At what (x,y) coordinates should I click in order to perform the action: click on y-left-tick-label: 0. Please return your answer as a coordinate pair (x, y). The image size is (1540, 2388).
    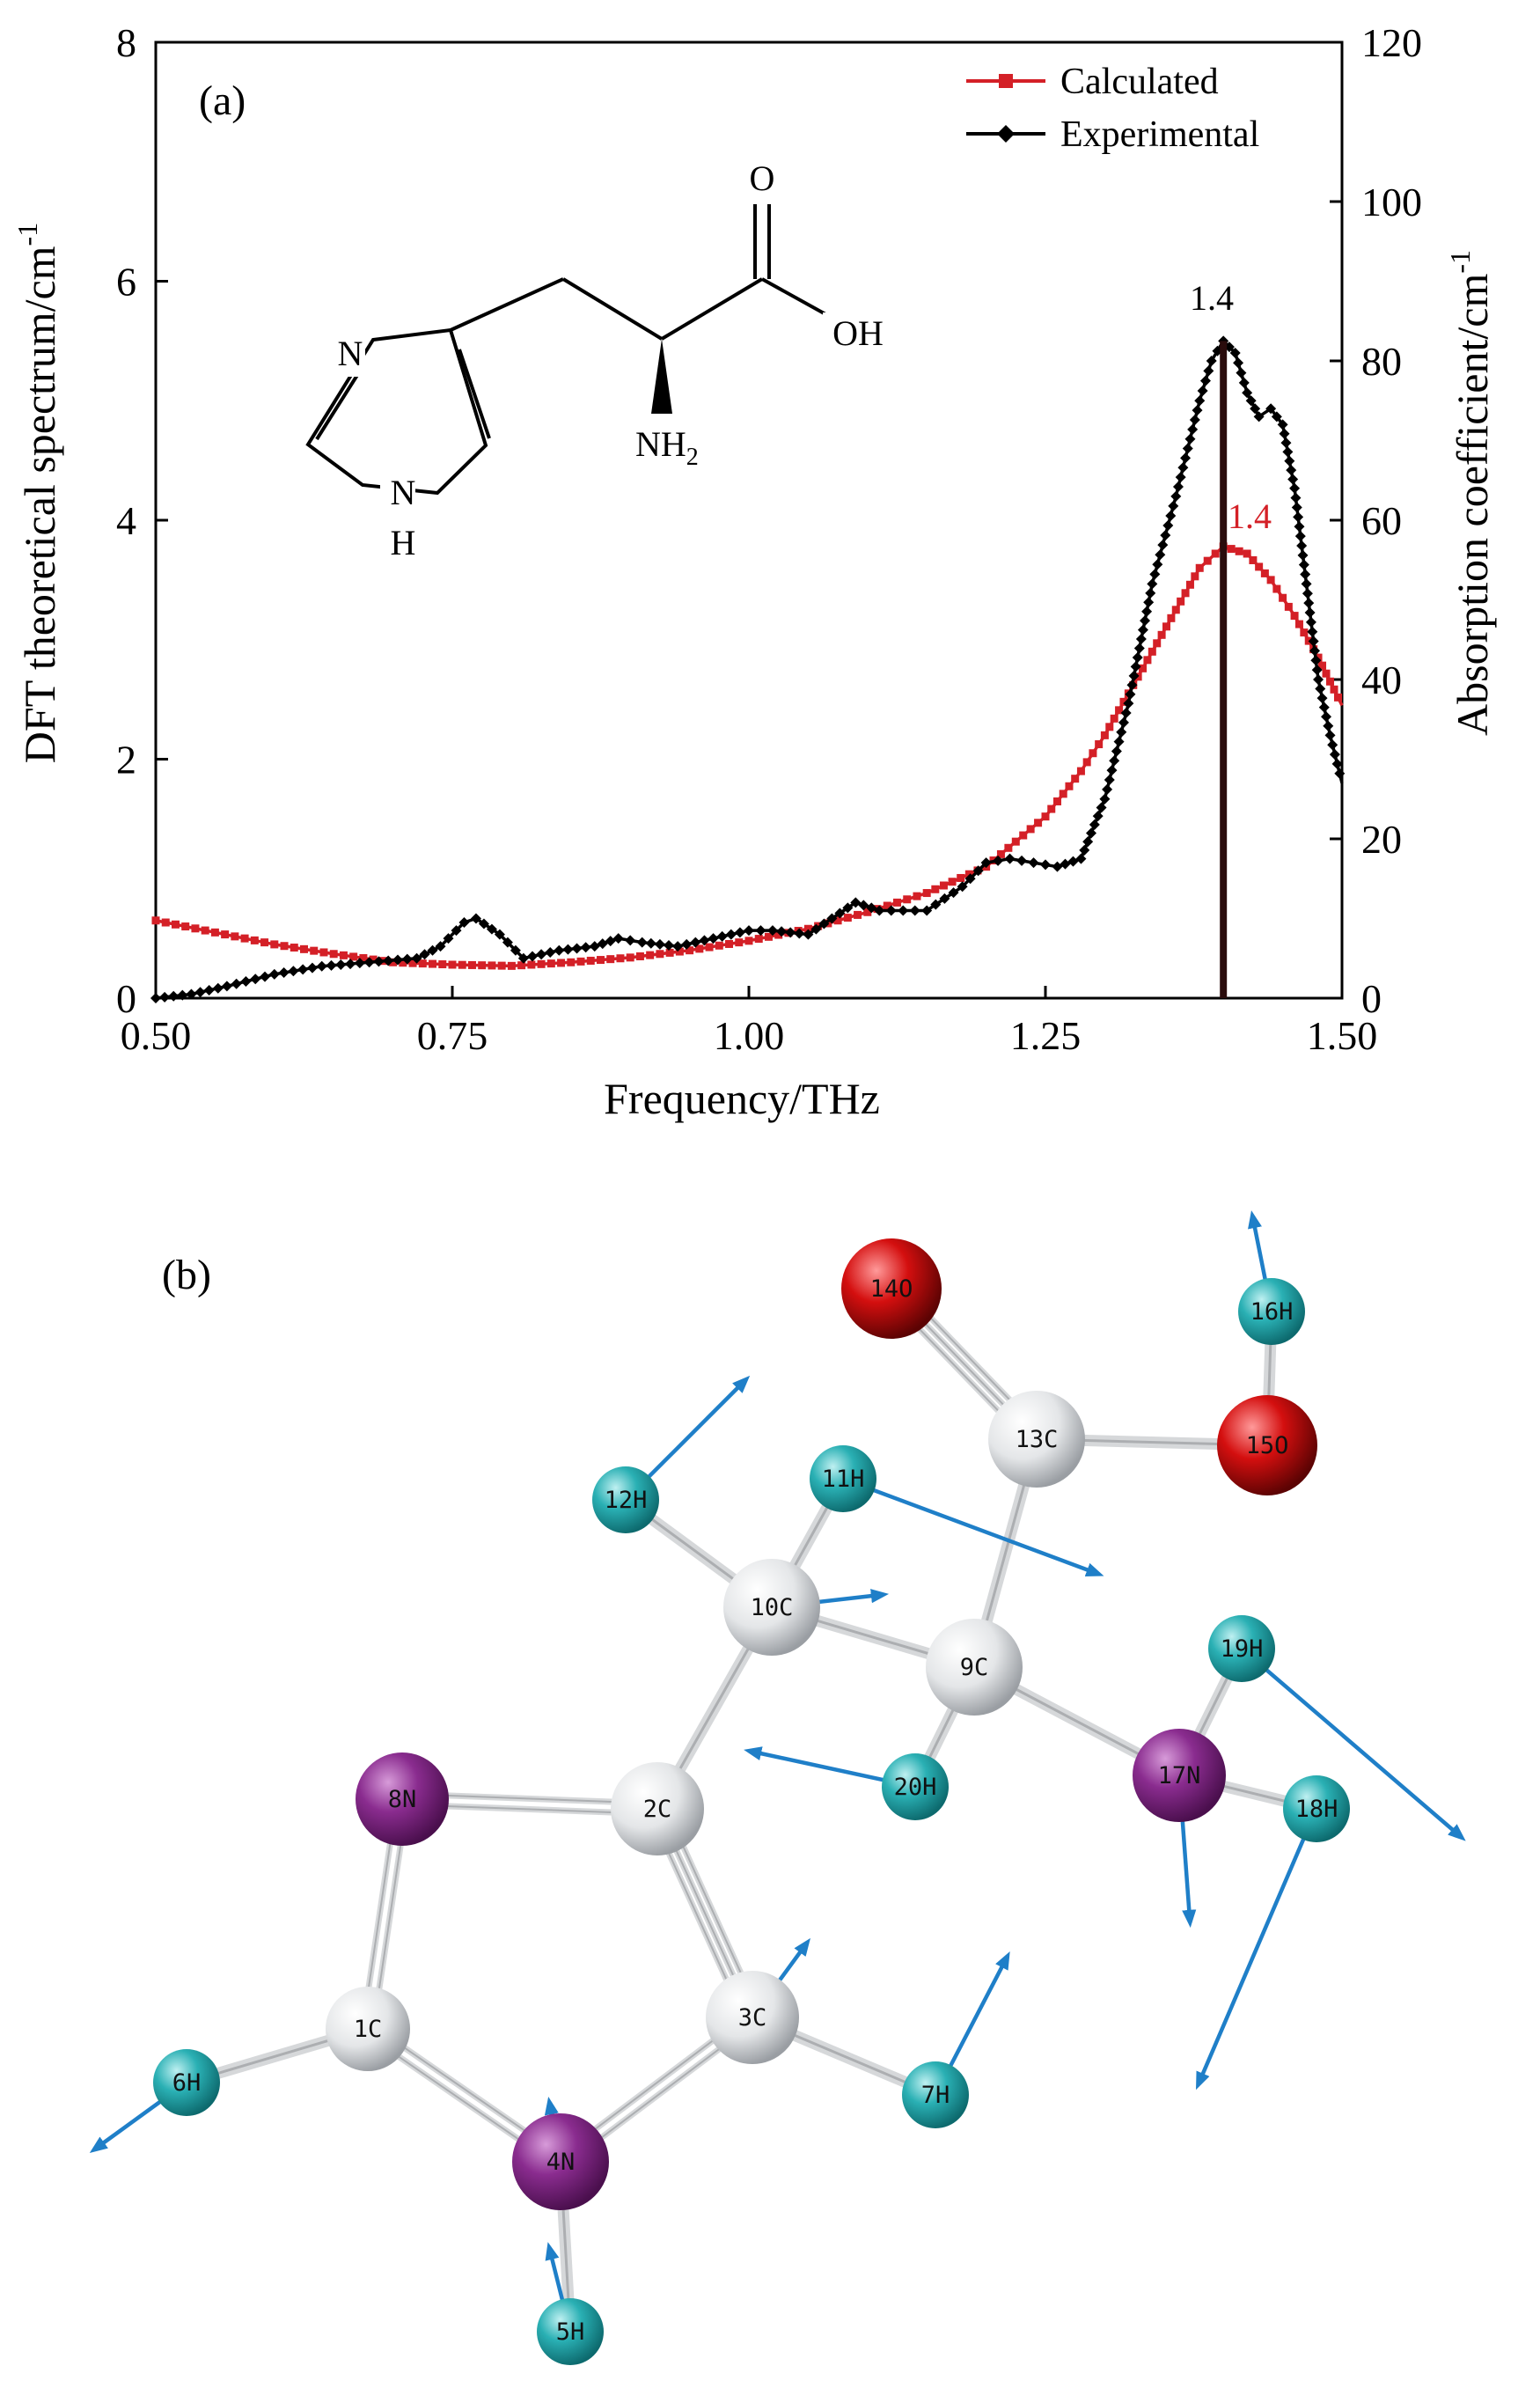
    Looking at the image, I should click on (126, 999).